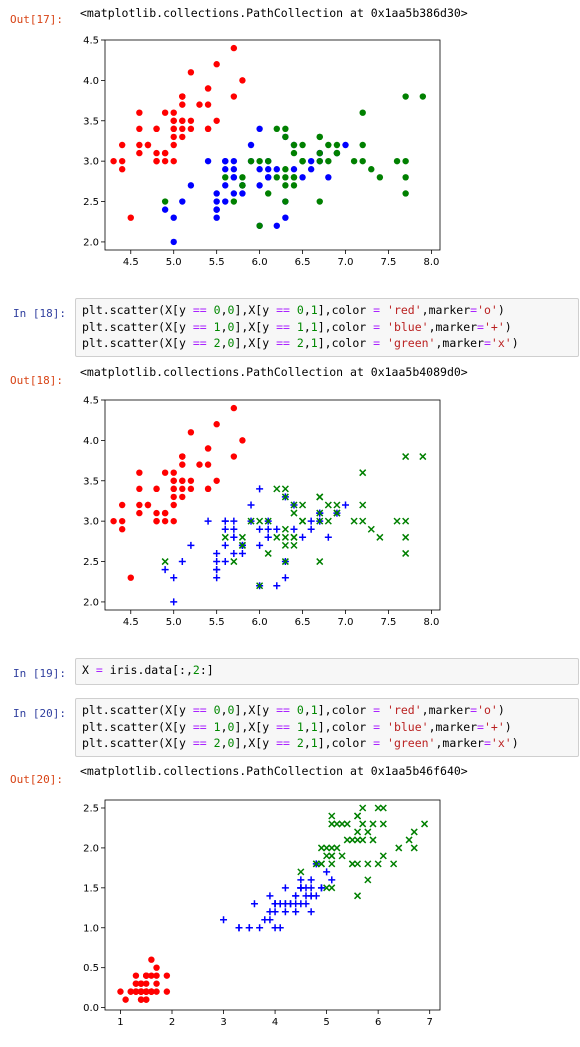  I want to click on out-prompt-17: Out[17]:, so click(36, 19).